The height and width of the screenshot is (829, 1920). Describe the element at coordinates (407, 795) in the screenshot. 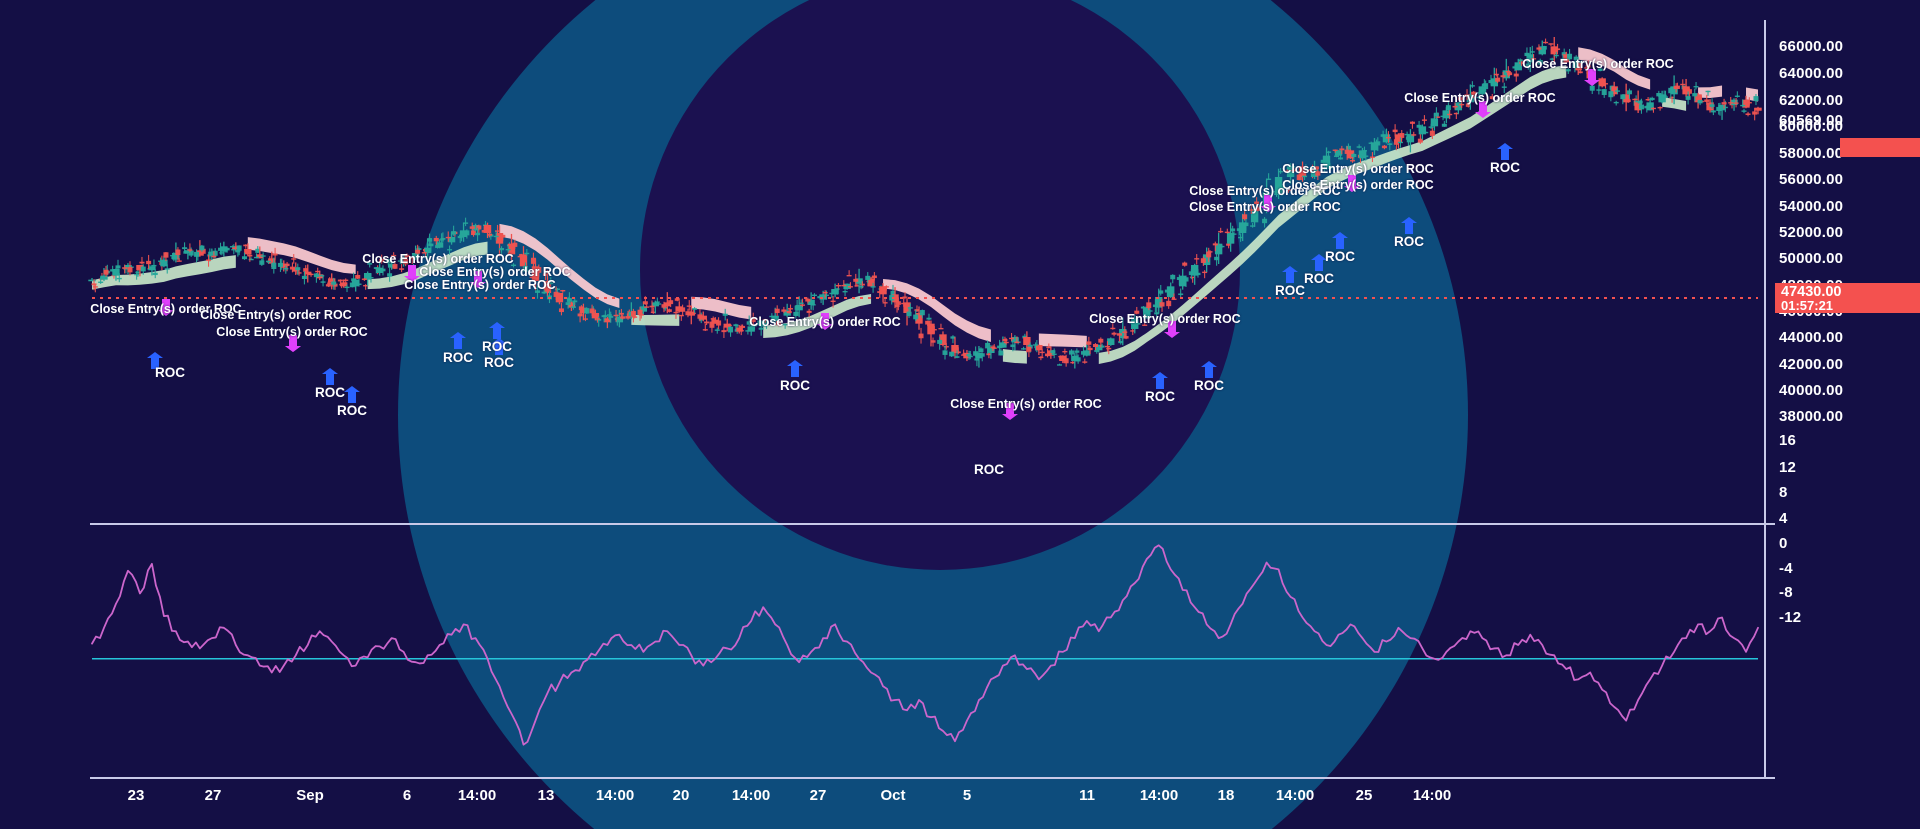

I see `time-axis-tick: 6` at that location.